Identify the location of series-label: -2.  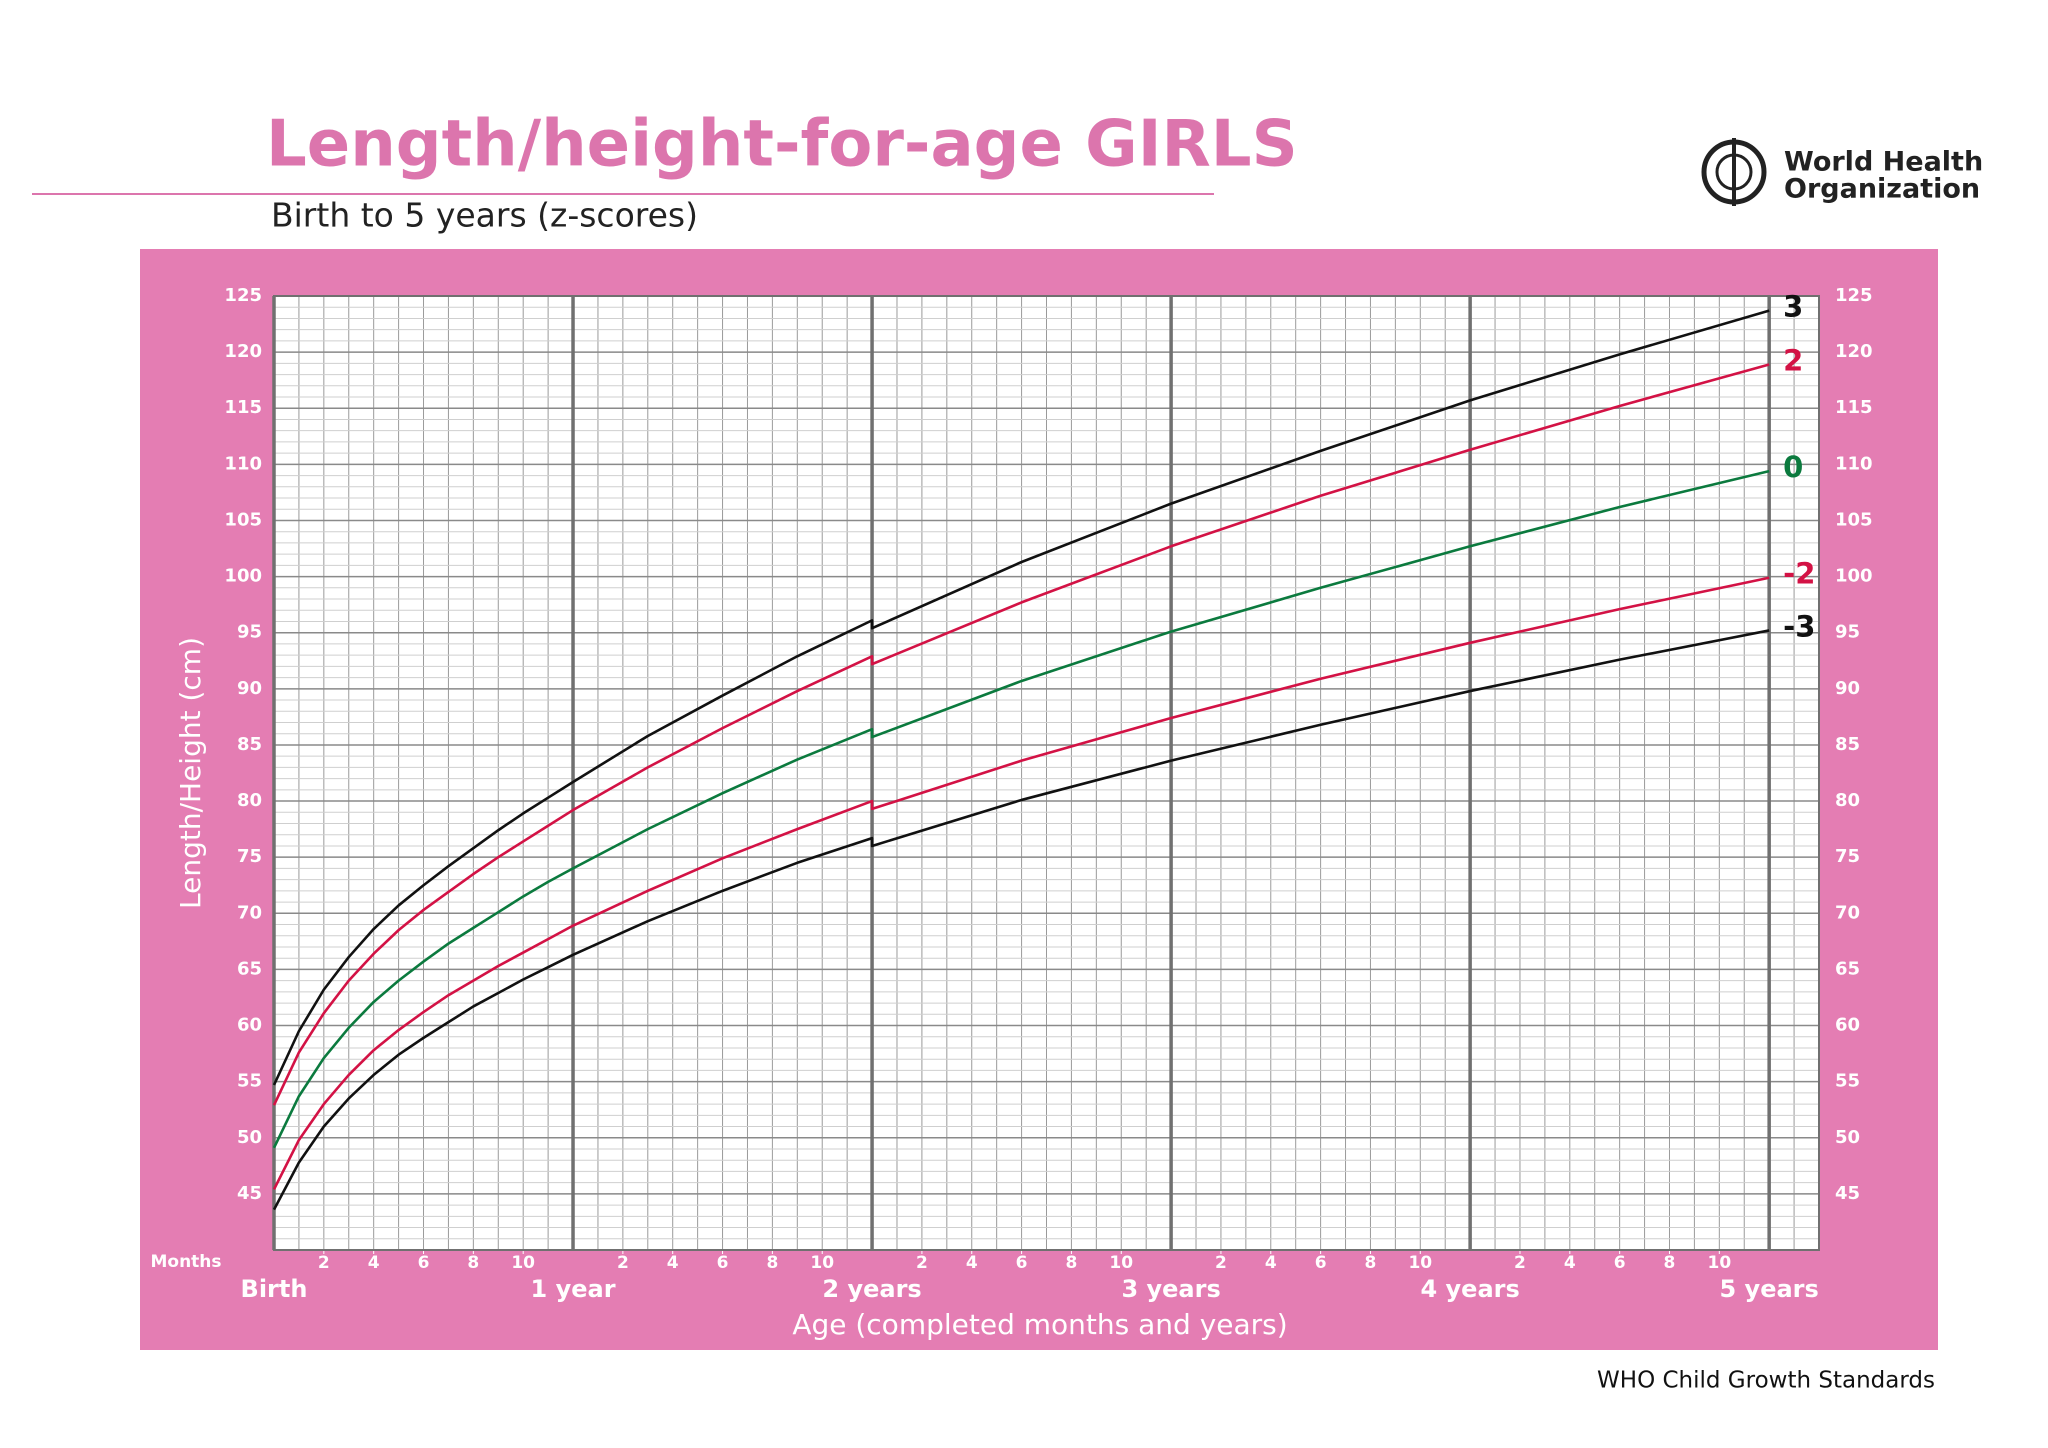
(1799, 574).